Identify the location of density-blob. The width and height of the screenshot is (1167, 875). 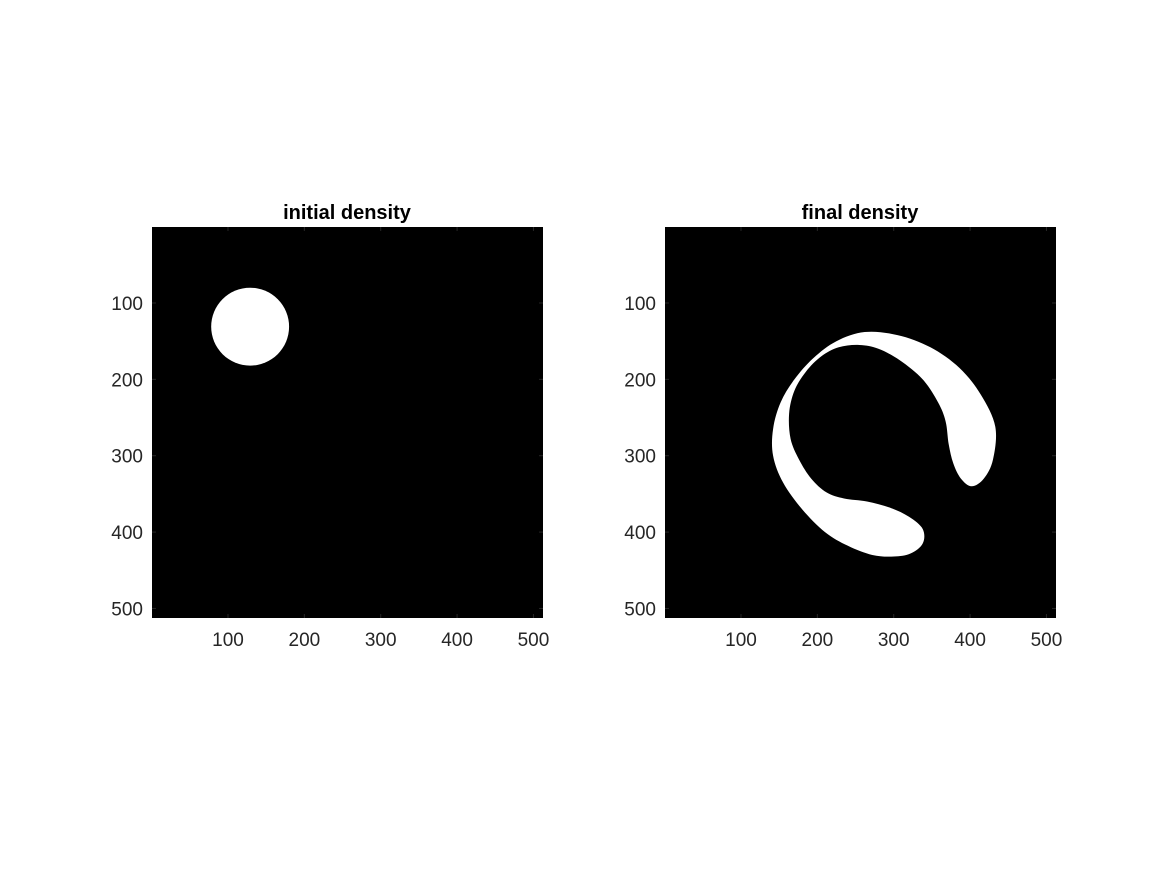
(250, 326).